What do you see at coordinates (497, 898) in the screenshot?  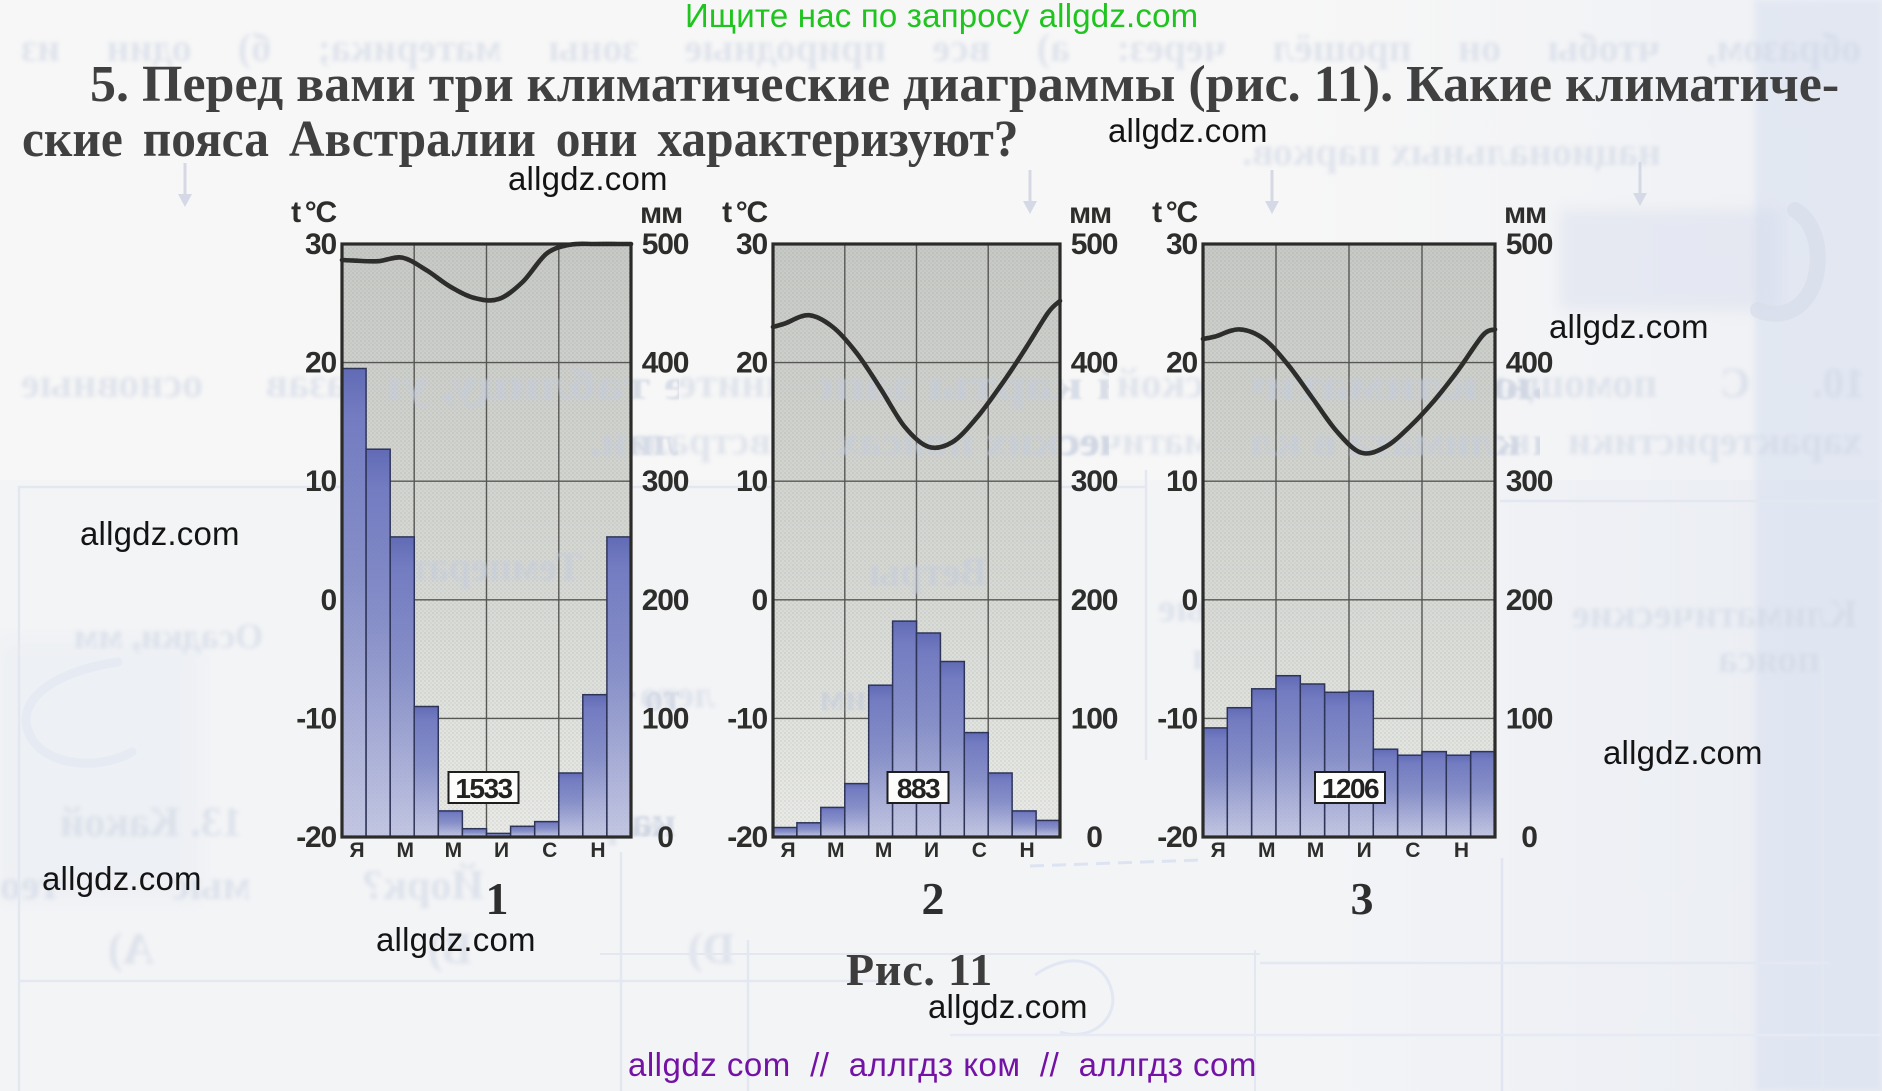 I see `svg-text: 1` at bounding box center [497, 898].